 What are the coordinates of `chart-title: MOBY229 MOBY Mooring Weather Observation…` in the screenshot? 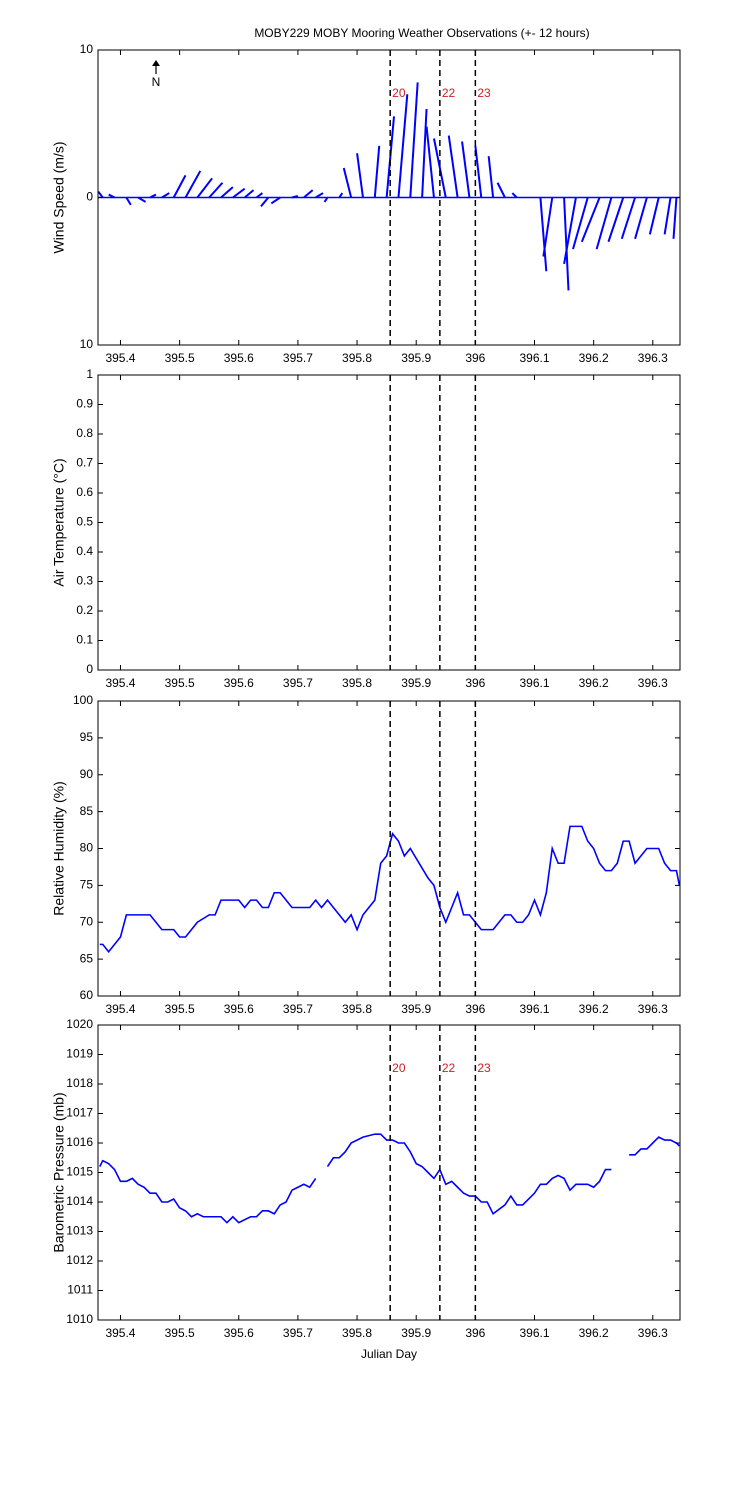 It's located at (421, 33).